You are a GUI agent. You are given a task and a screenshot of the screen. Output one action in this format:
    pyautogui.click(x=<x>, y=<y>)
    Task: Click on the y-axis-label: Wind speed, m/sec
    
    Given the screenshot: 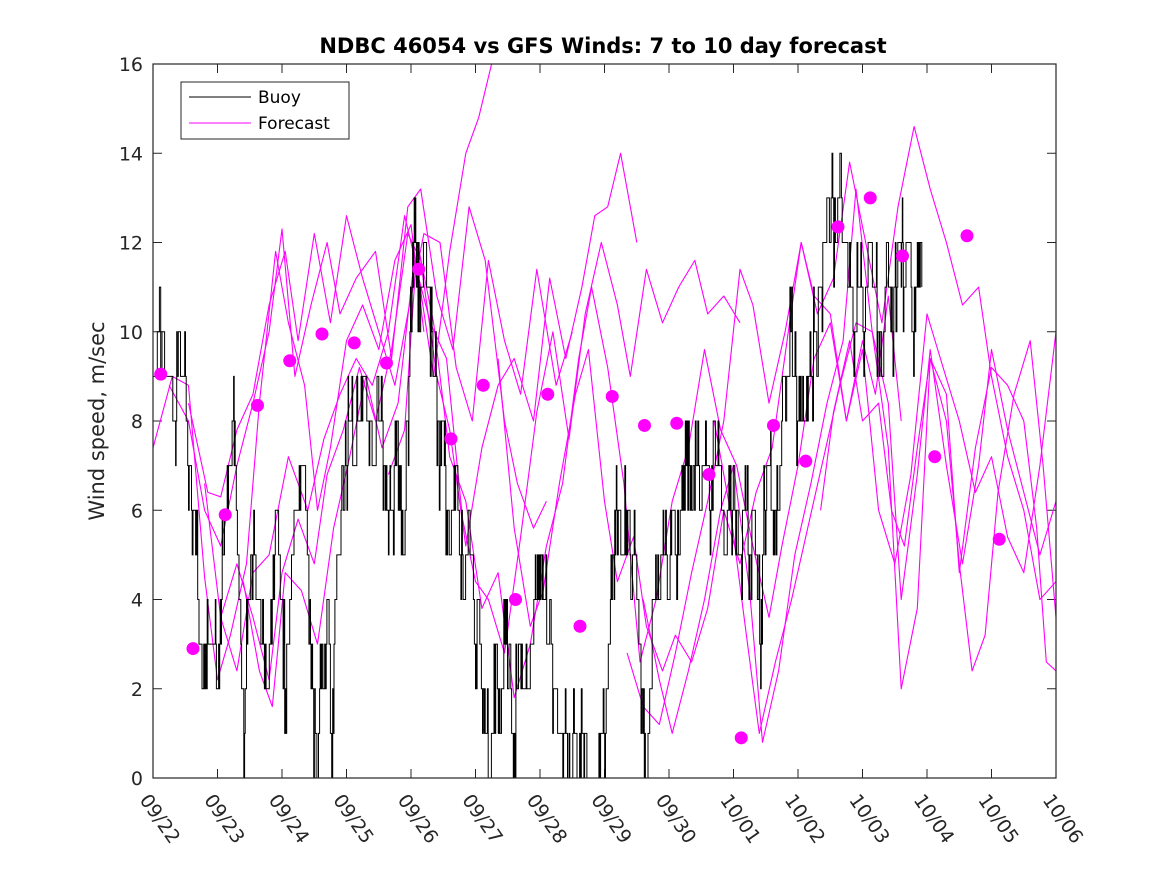 What is the action you would take?
    pyautogui.click(x=97, y=420)
    